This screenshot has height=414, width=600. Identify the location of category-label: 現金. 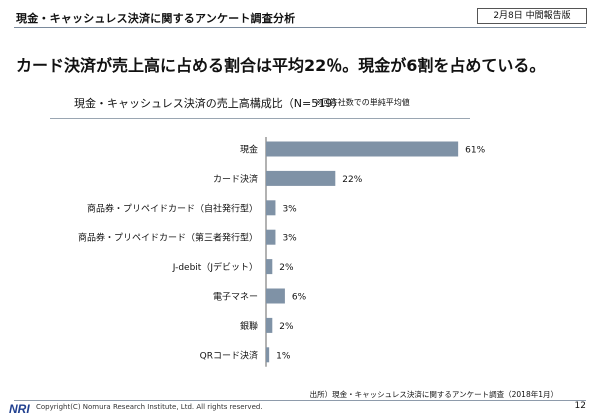
(249, 150).